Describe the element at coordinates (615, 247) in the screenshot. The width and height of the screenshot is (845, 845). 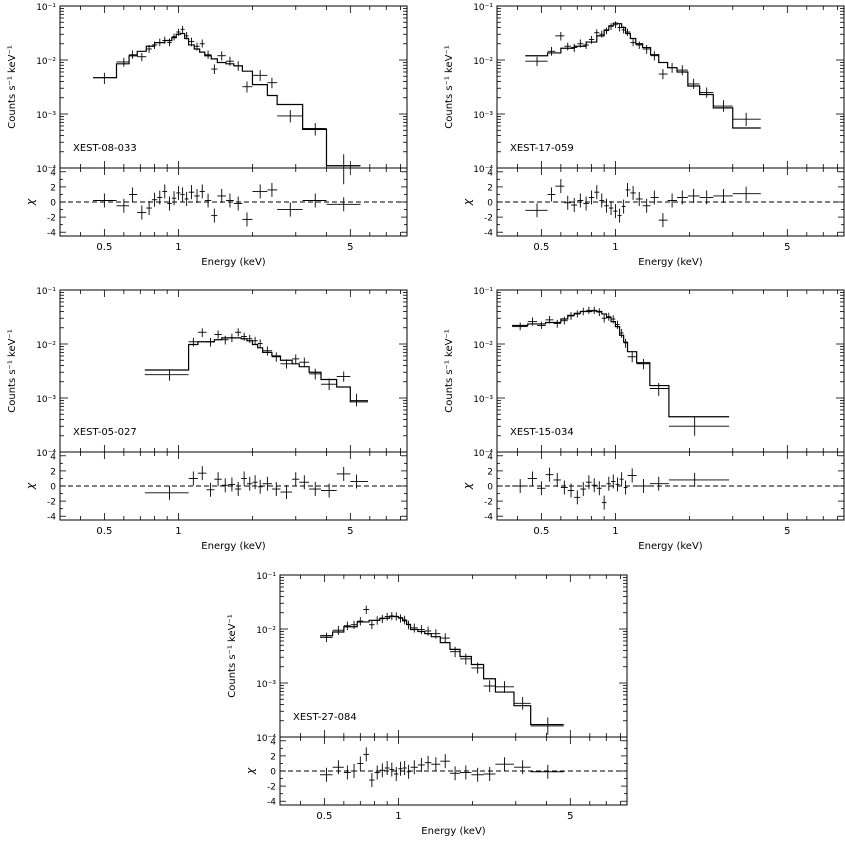
I see `x-tick-label: 1` at that location.